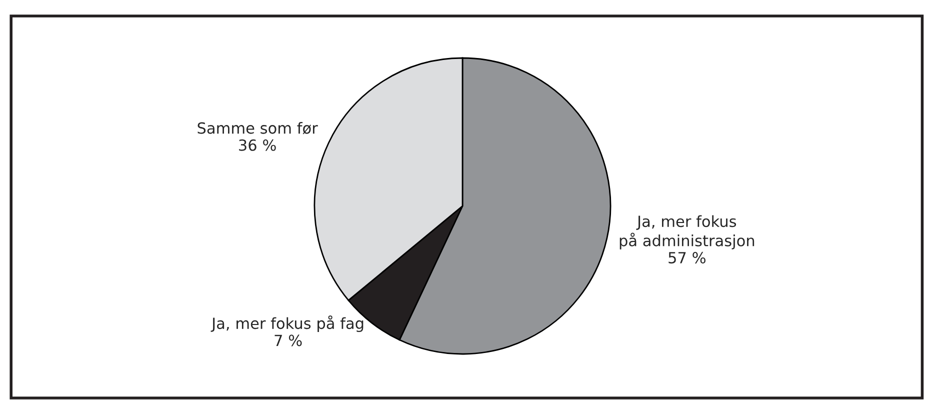  I want to click on data-label: 57 %, so click(687, 258).